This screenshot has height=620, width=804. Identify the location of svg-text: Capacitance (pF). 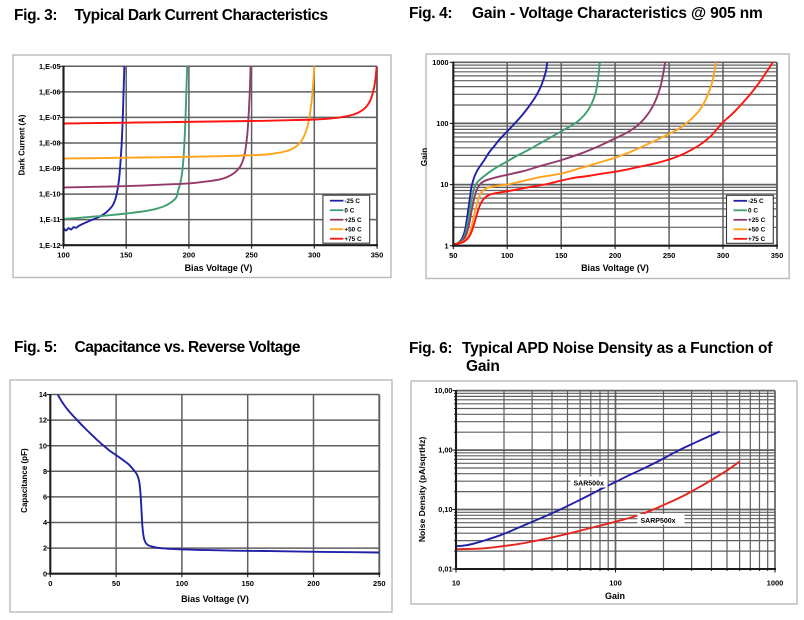
(24, 480).